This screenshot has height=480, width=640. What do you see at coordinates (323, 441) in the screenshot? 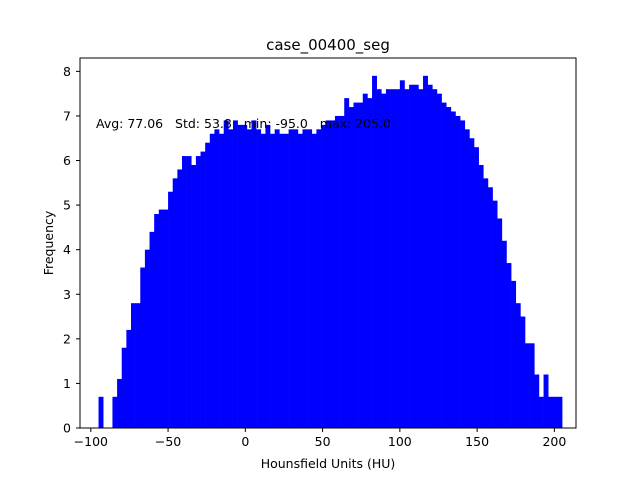
I see `x-tick-label: 50` at bounding box center [323, 441].